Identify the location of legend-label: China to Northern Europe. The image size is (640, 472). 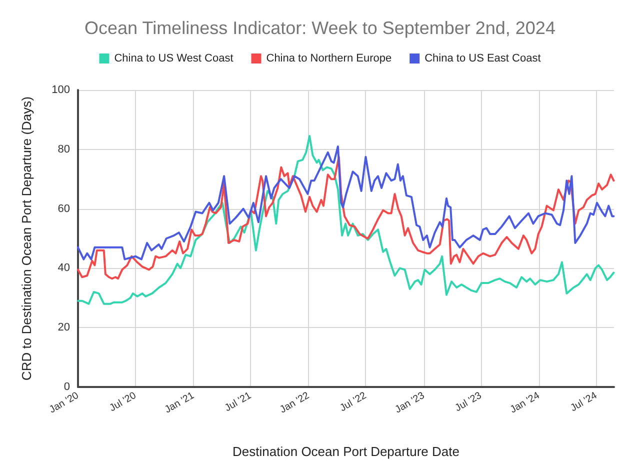
(329, 58).